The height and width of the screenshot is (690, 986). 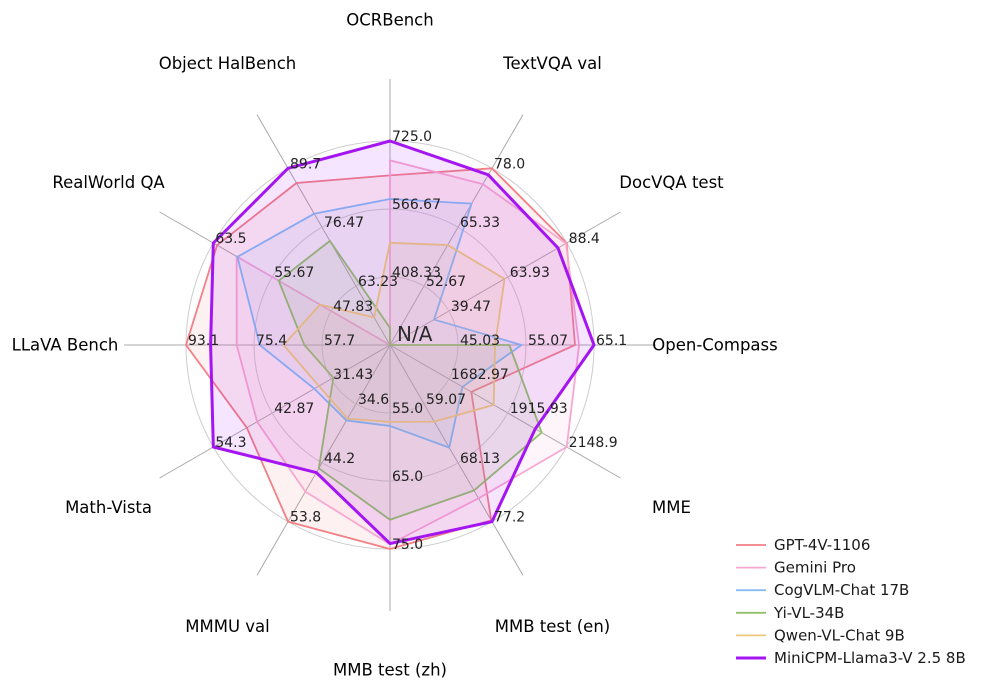 What do you see at coordinates (390, 670) in the screenshot?
I see `axis-label-mmb-test-zh-: MMB test (zh)` at bounding box center [390, 670].